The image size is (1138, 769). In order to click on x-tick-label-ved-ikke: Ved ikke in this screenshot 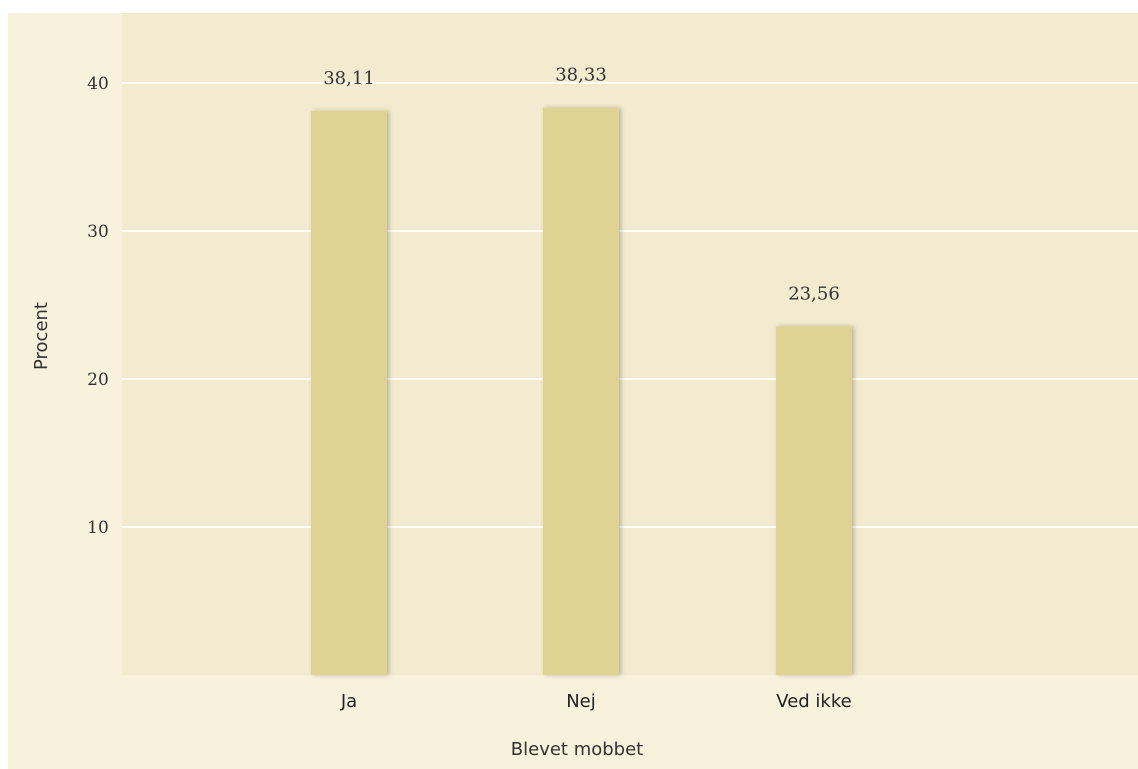, I will do `click(813, 701)`.